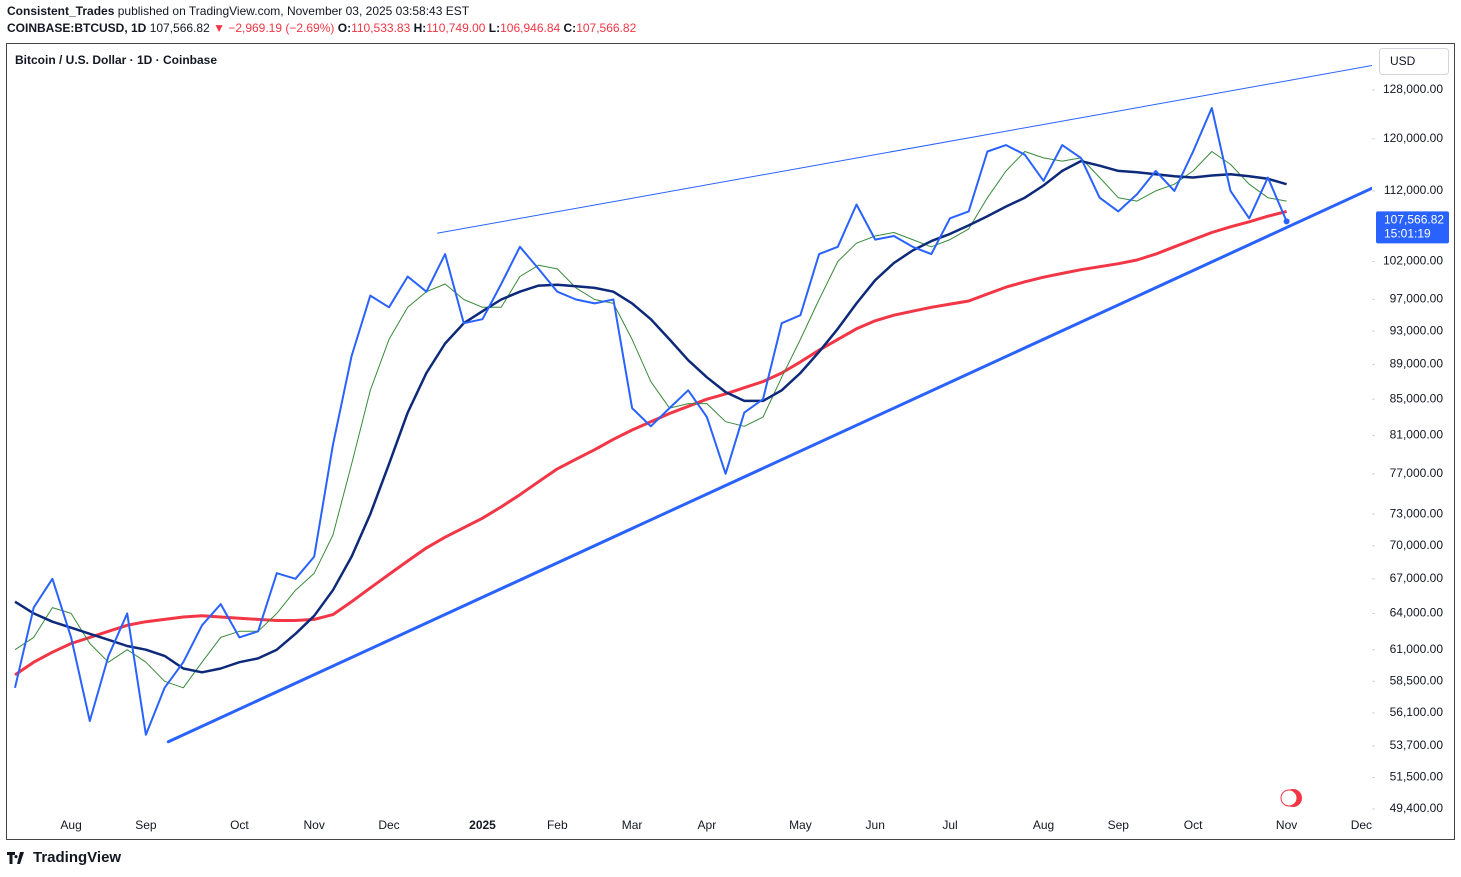 This screenshot has width=1461, height=877. Describe the element at coordinates (1417, 513) in the screenshot. I see `y-tick-label: 73,000.00` at that location.